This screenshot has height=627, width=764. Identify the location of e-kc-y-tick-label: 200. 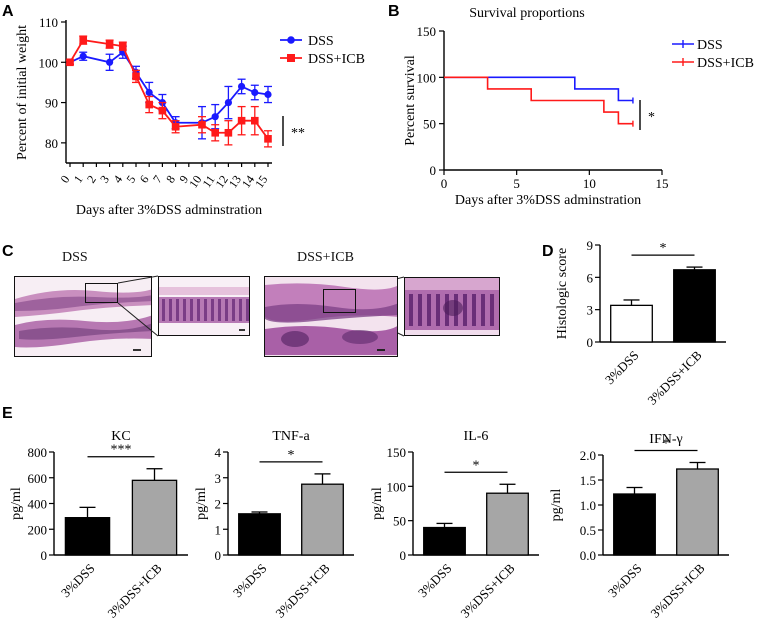
(38, 529).